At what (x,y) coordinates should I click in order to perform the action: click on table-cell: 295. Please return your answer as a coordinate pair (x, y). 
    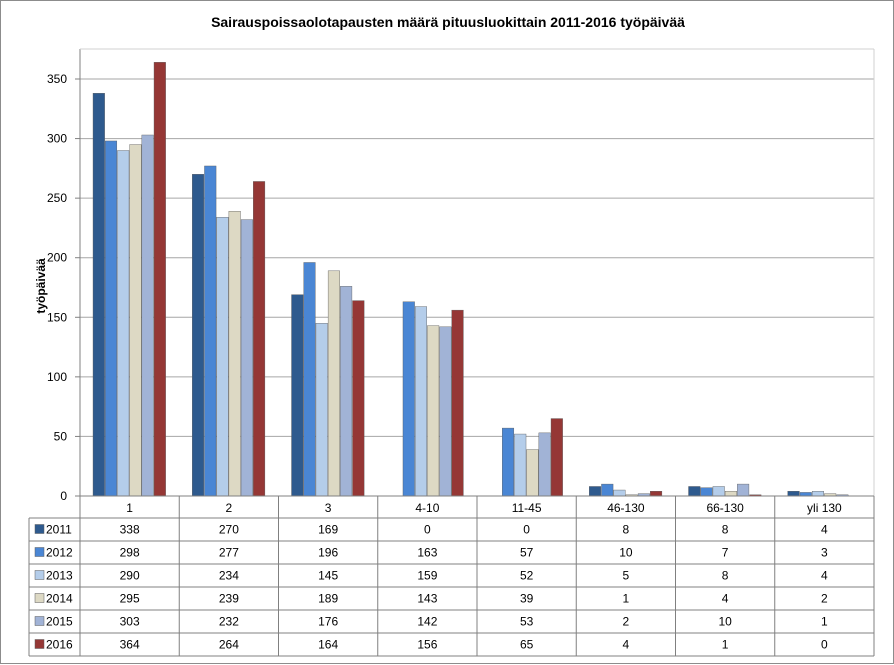
    Looking at the image, I should click on (130, 599).